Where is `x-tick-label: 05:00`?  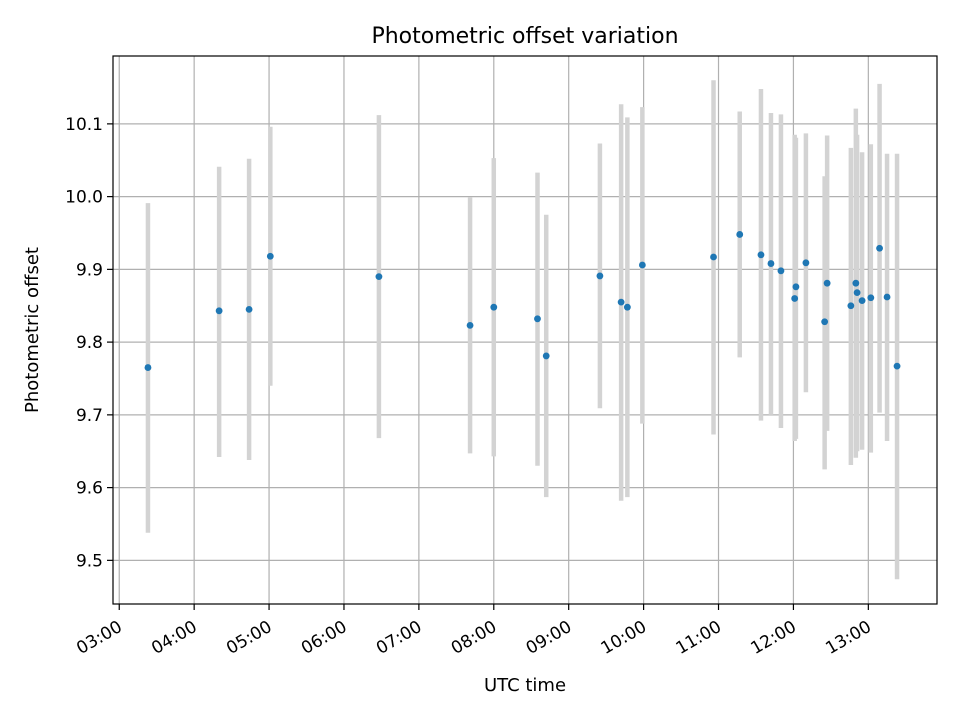
x-tick-label: 05:00 is located at coordinates (249, 638).